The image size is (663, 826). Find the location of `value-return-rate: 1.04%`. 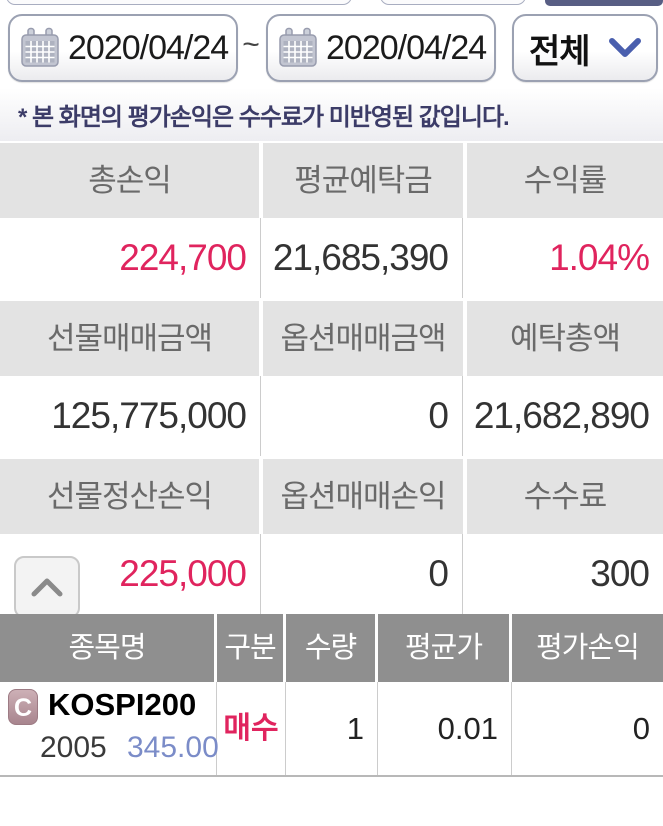

value-return-rate: 1.04% is located at coordinates (599, 257).